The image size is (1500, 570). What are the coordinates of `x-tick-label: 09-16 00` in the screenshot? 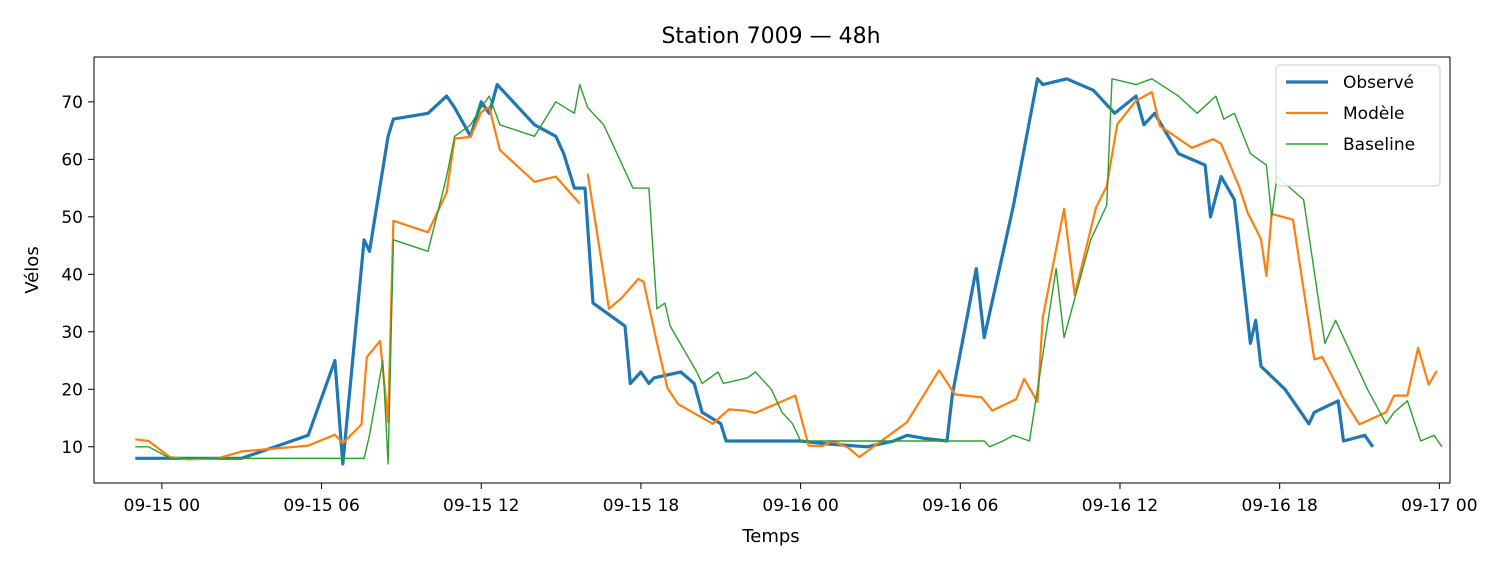 It's located at (800, 506).